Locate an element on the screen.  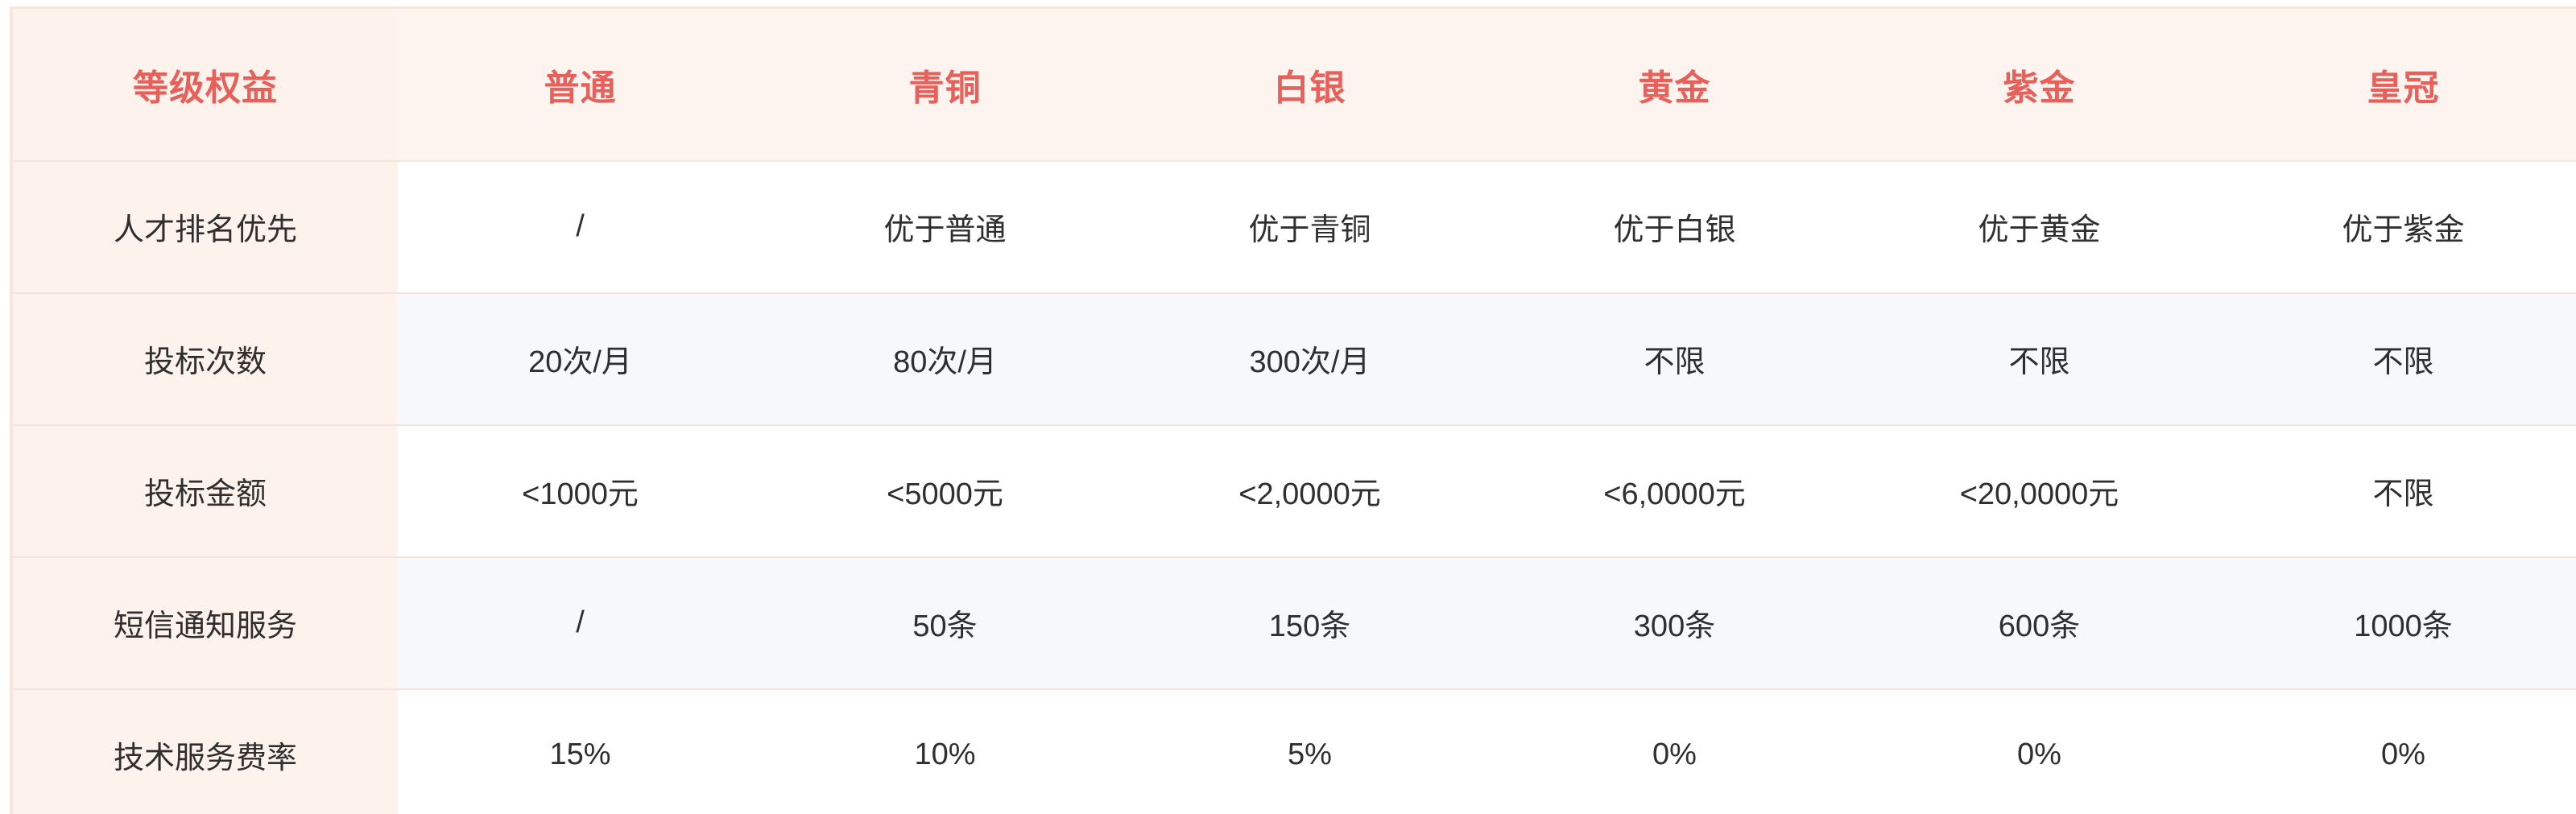
row-label-technical-service-fee-rate: 技术服务费率 is located at coordinates (205, 751).